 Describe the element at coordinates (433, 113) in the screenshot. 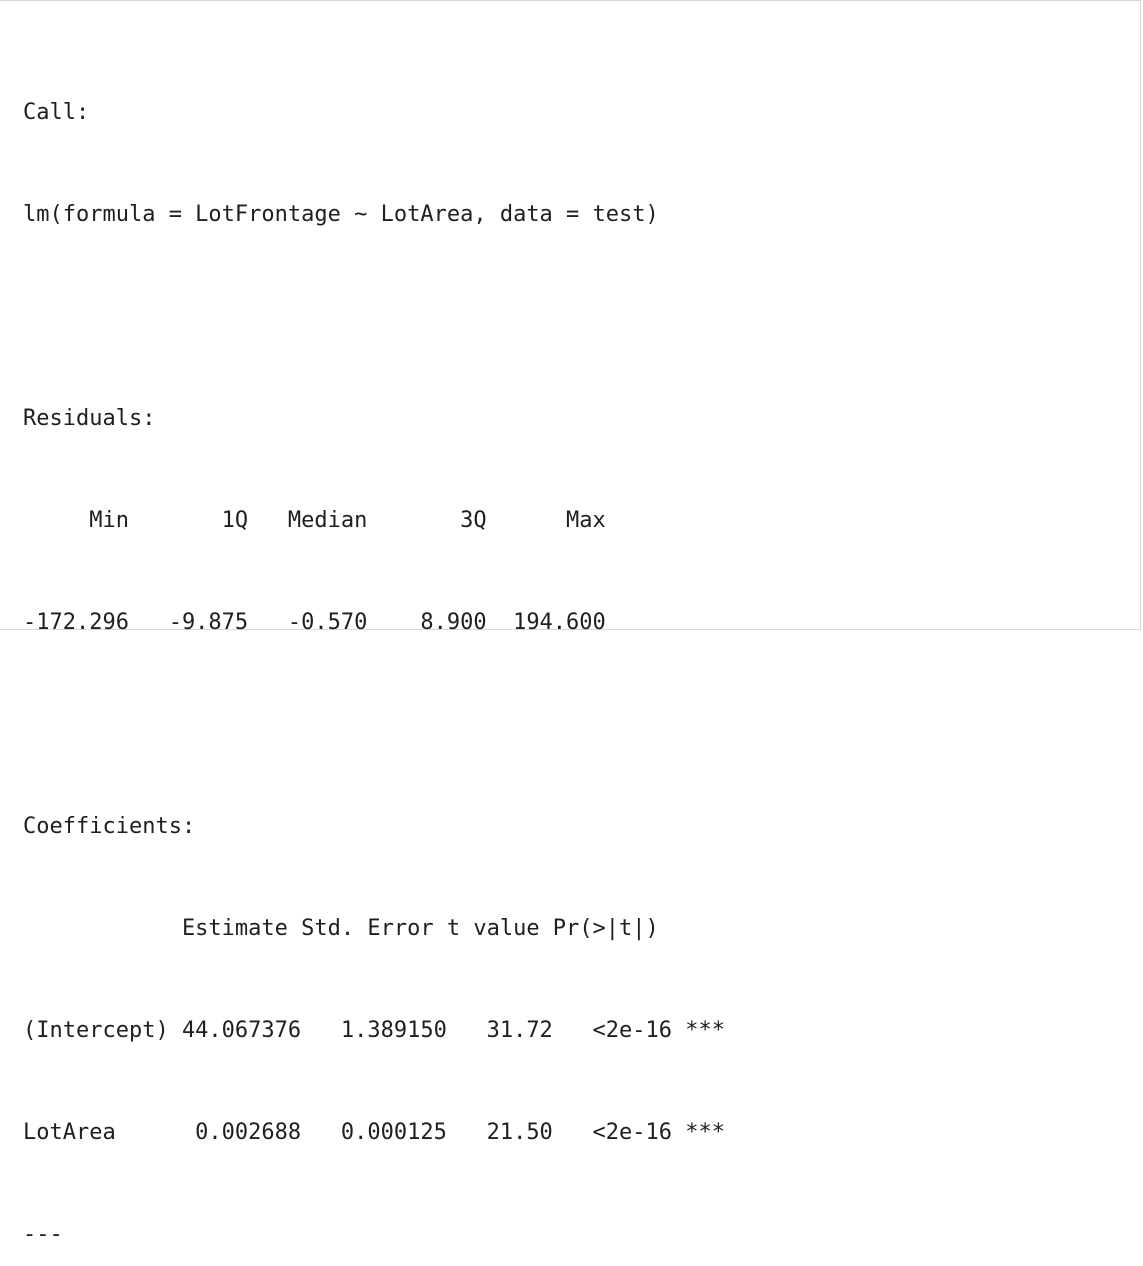

I see `call-heading: Call:` at that location.